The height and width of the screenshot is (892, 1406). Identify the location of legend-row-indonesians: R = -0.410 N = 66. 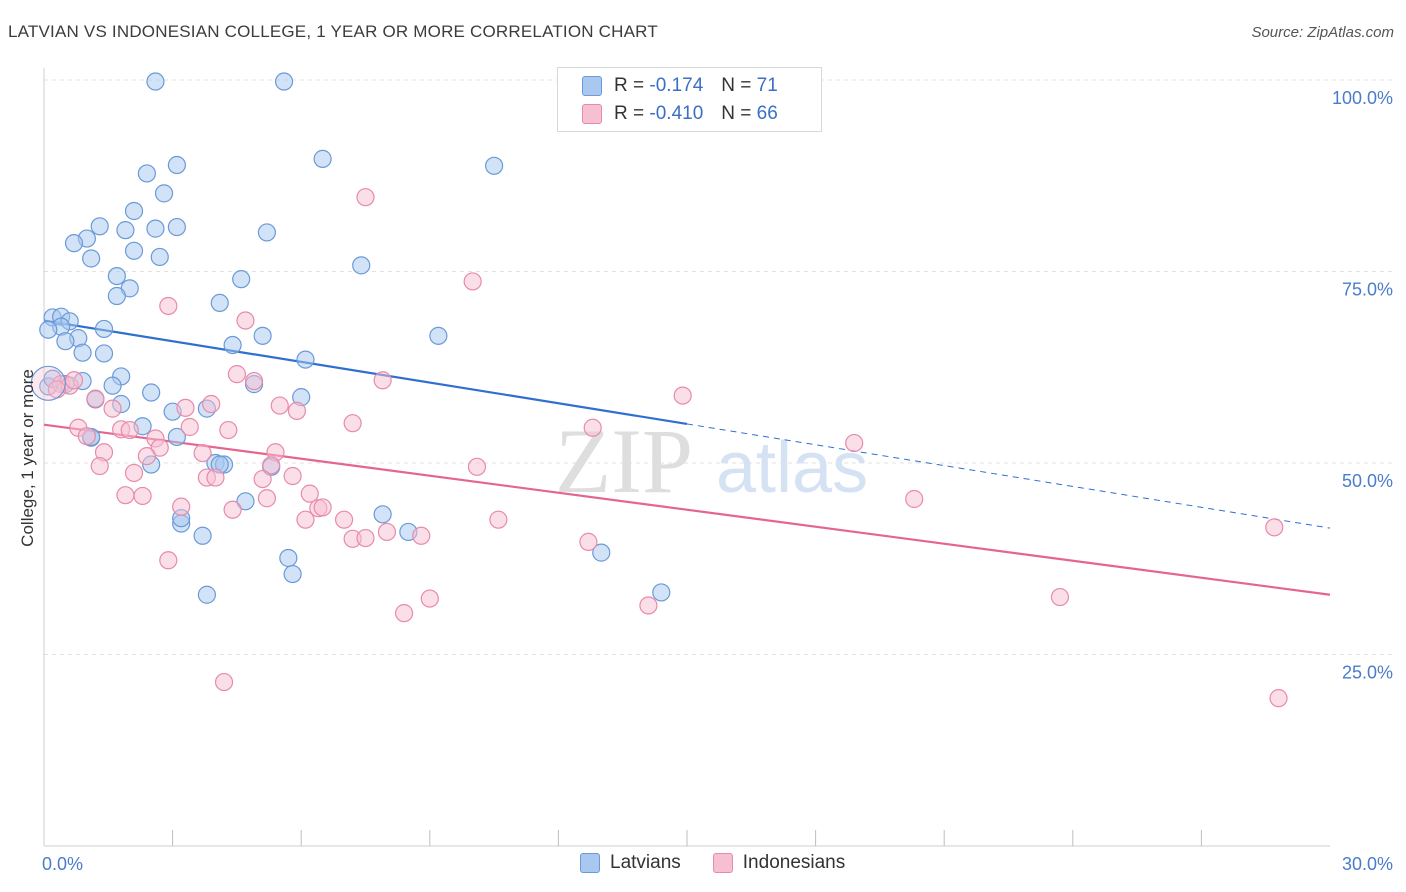
(680, 114).